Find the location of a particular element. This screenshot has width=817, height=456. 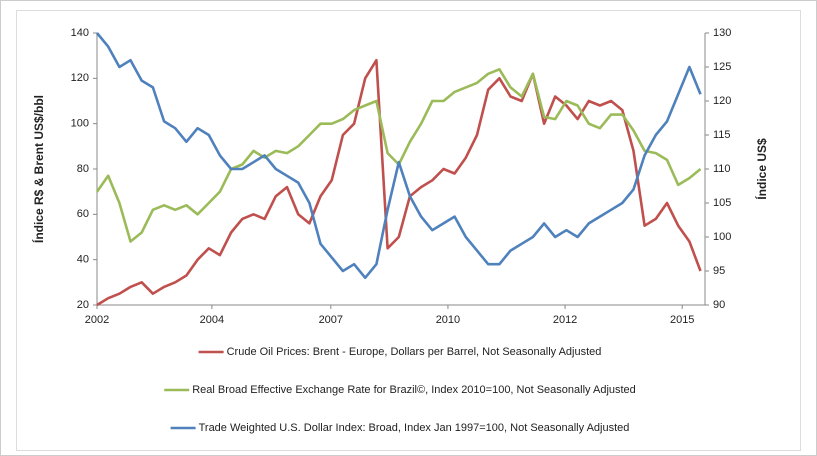

y2-tick-label: 110 is located at coordinates (722, 169).